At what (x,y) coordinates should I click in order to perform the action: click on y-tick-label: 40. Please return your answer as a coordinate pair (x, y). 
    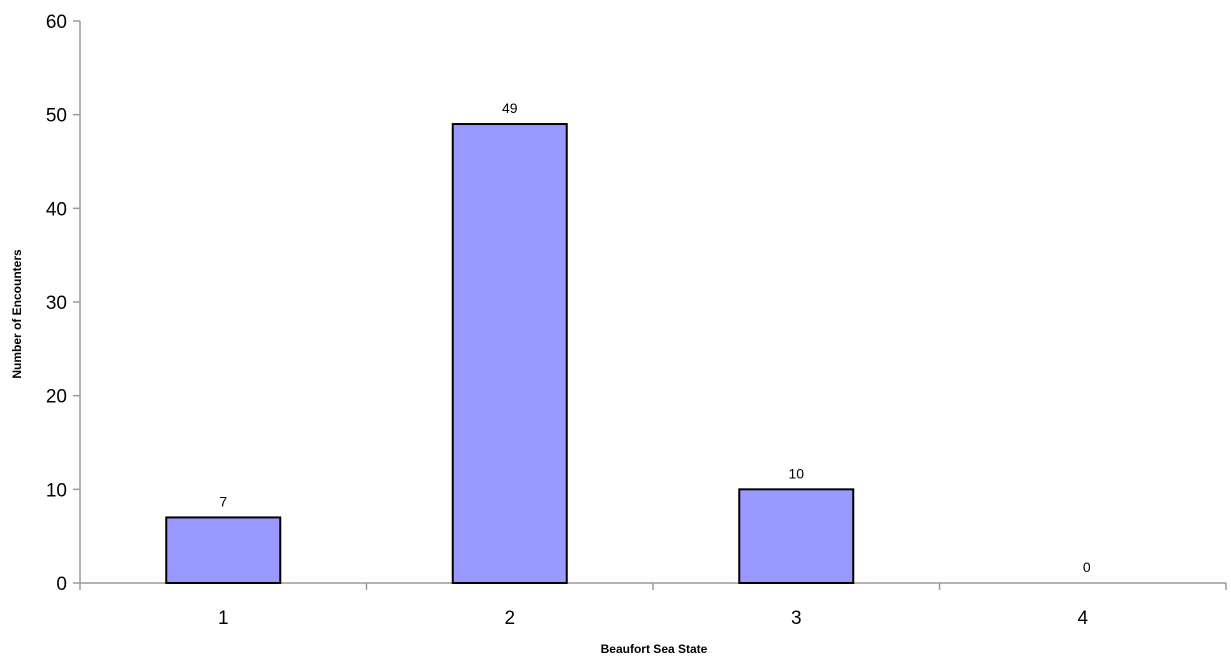
    Looking at the image, I should click on (56, 209).